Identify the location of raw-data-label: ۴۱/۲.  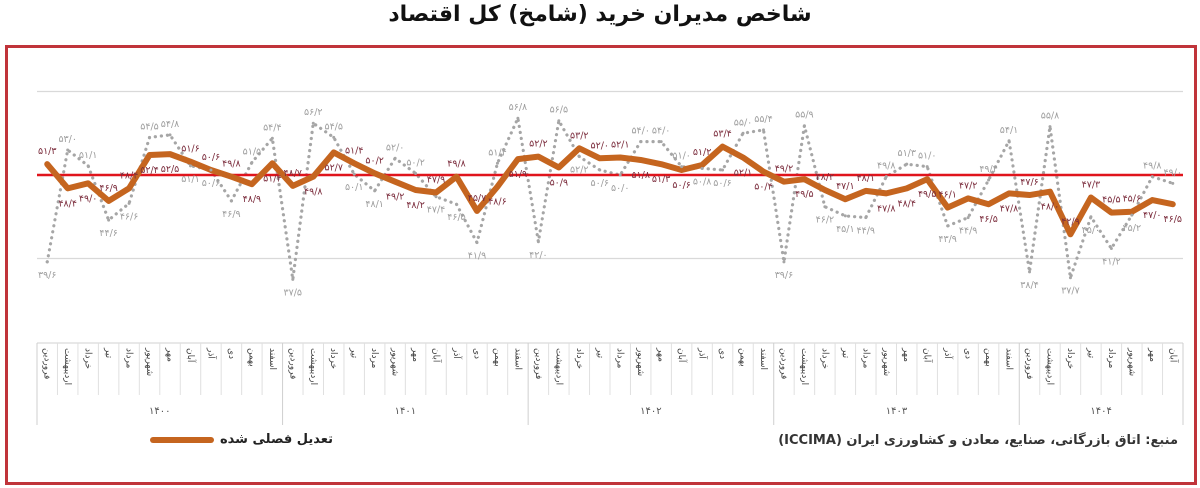
(1111, 261).